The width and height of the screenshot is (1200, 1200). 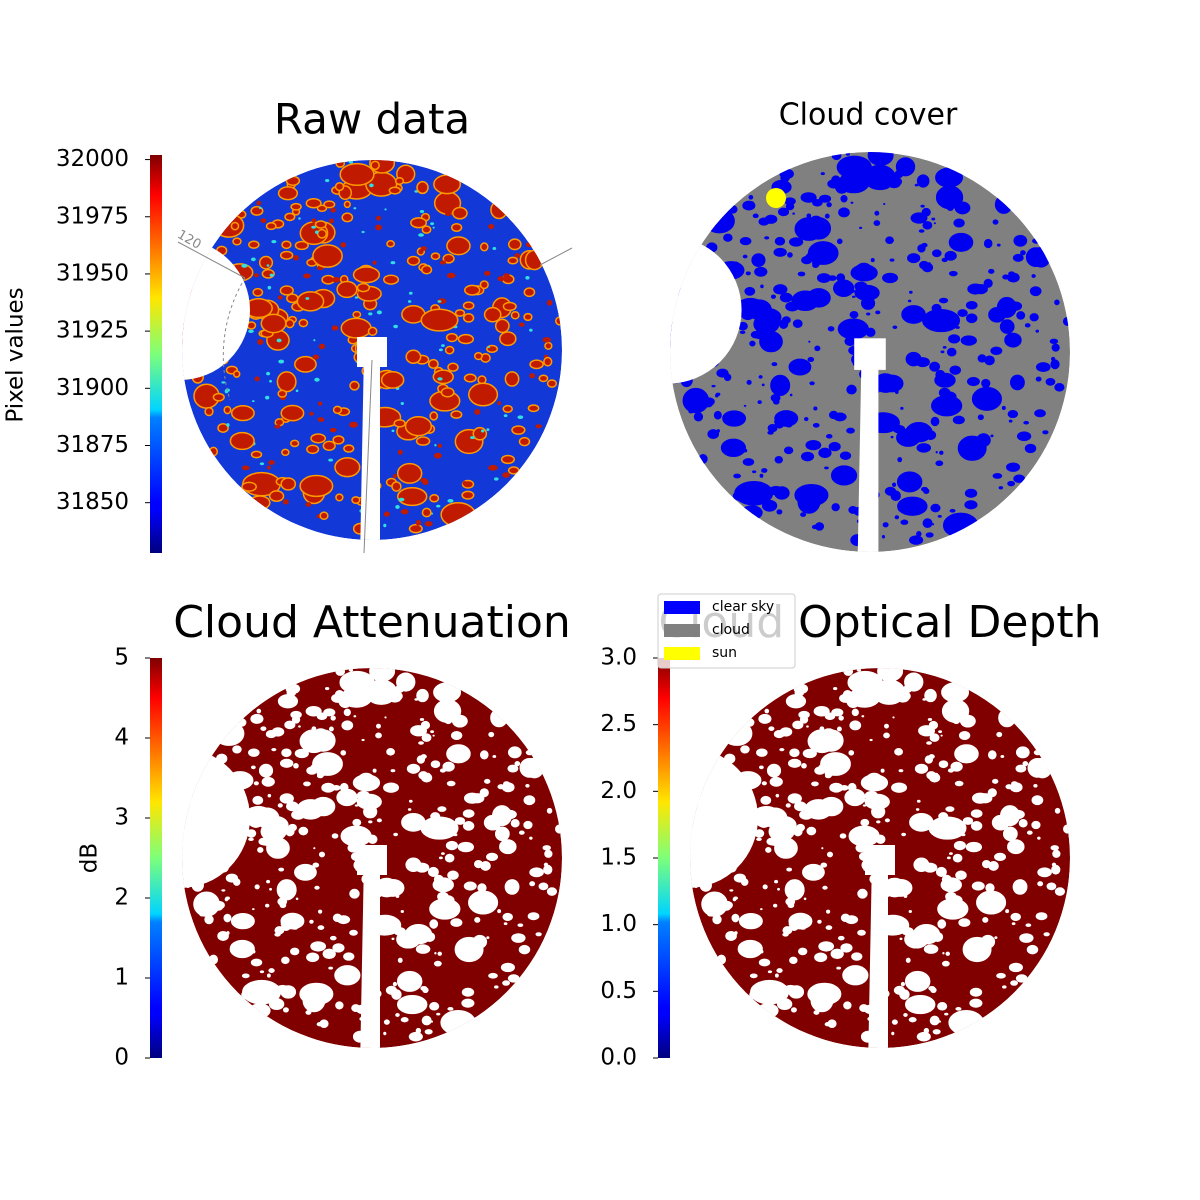 I want to click on mask-cutout, so click(x=216, y=818).